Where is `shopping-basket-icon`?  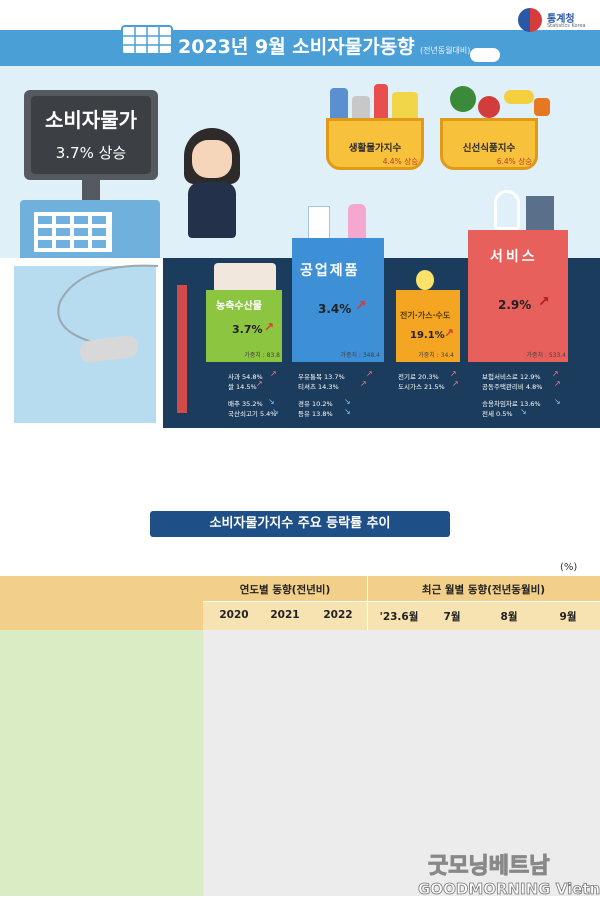
shopping-basket-icon is located at coordinates (147, 34).